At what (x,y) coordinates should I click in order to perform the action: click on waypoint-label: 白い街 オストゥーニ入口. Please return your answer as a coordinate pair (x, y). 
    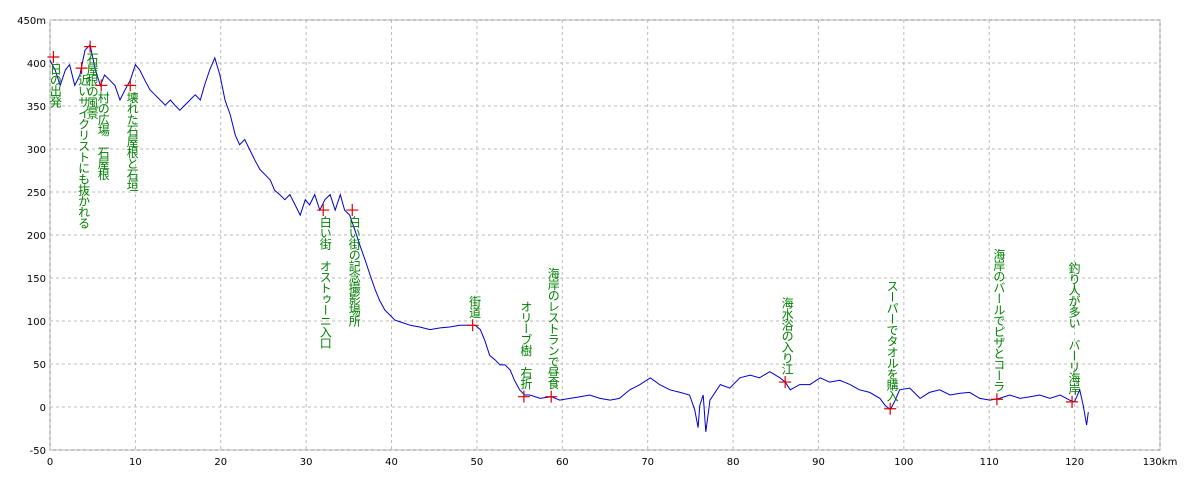
    Looking at the image, I should click on (325, 282).